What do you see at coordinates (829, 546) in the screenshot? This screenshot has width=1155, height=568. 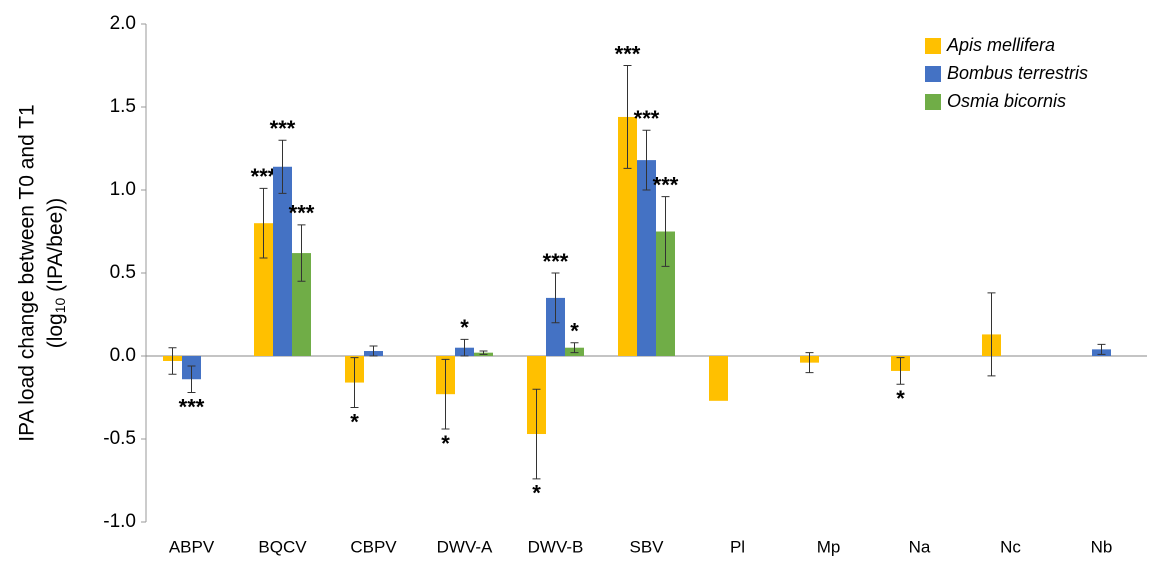 I see `x-tick-label: Mp` at bounding box center [829, 546].